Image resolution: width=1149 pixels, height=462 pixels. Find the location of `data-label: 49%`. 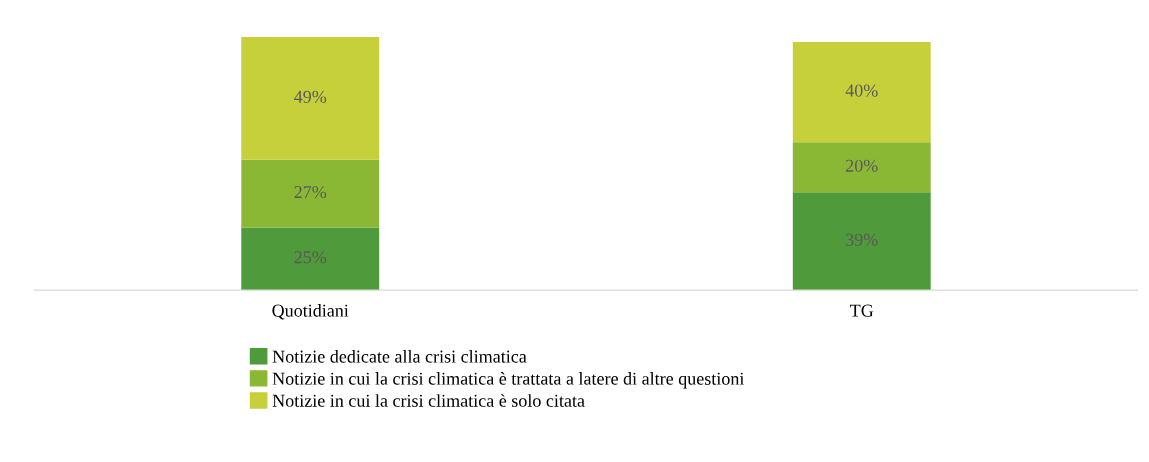

data-label: 49% is located at coordinates (310, 96).